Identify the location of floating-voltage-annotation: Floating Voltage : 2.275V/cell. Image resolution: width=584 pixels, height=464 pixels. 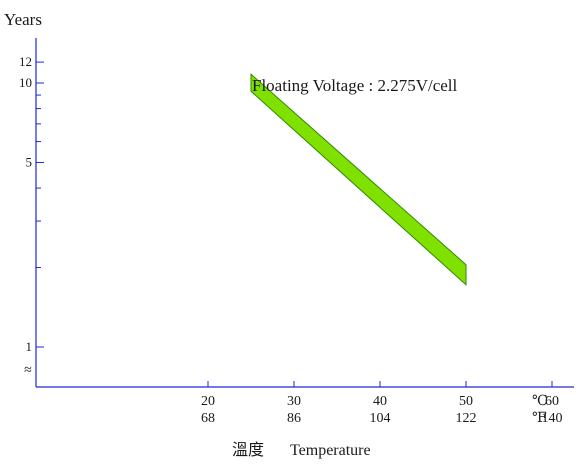
(355, 85).